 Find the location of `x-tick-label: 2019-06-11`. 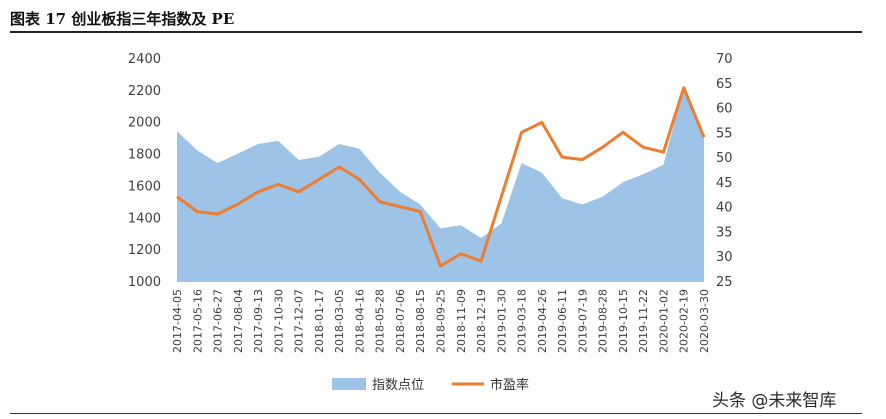

x-tick-label: 2019-06-11 is located at coordinates (562, 321).